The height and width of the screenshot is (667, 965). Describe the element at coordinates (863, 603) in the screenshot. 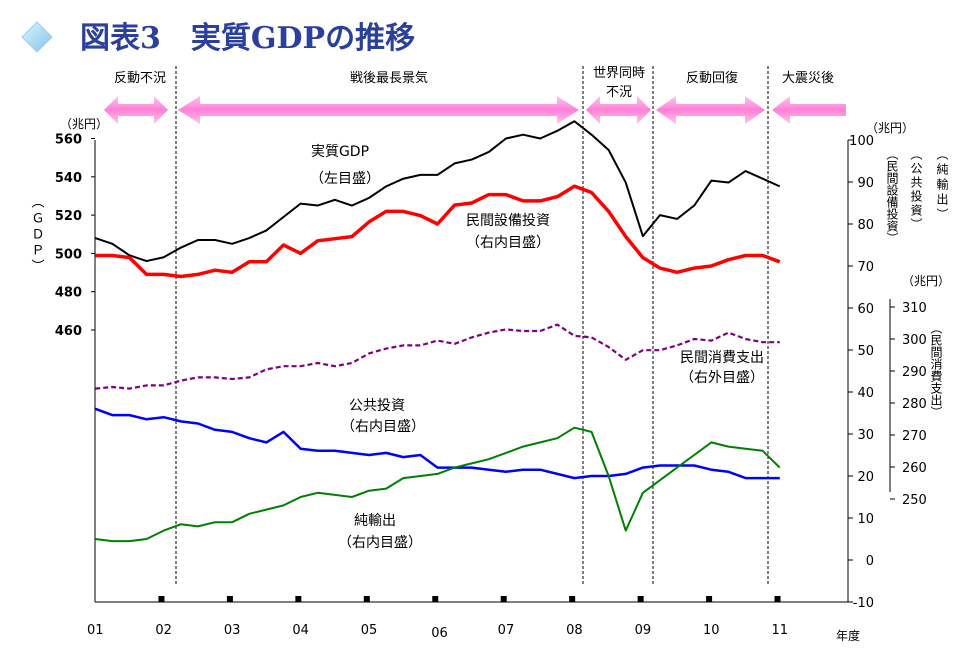

I see `right-inner-tick-label-0: -10` at that location.